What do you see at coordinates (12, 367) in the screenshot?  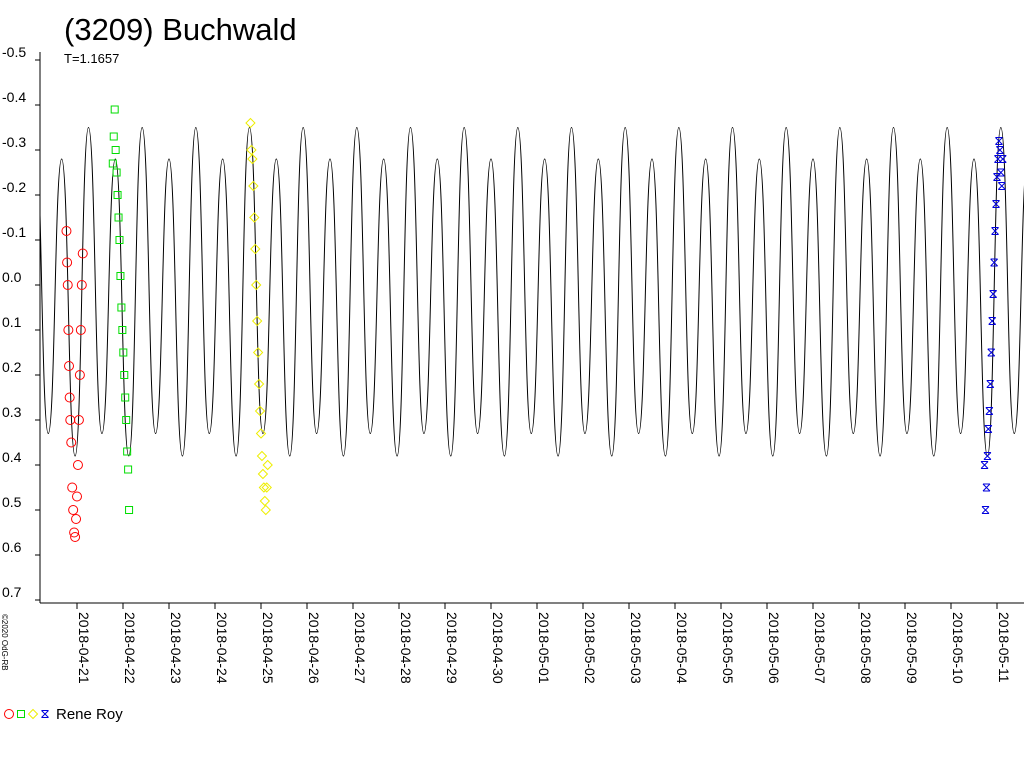 I see `y-tick-label: 0.2` at bounding box center [12, 367].